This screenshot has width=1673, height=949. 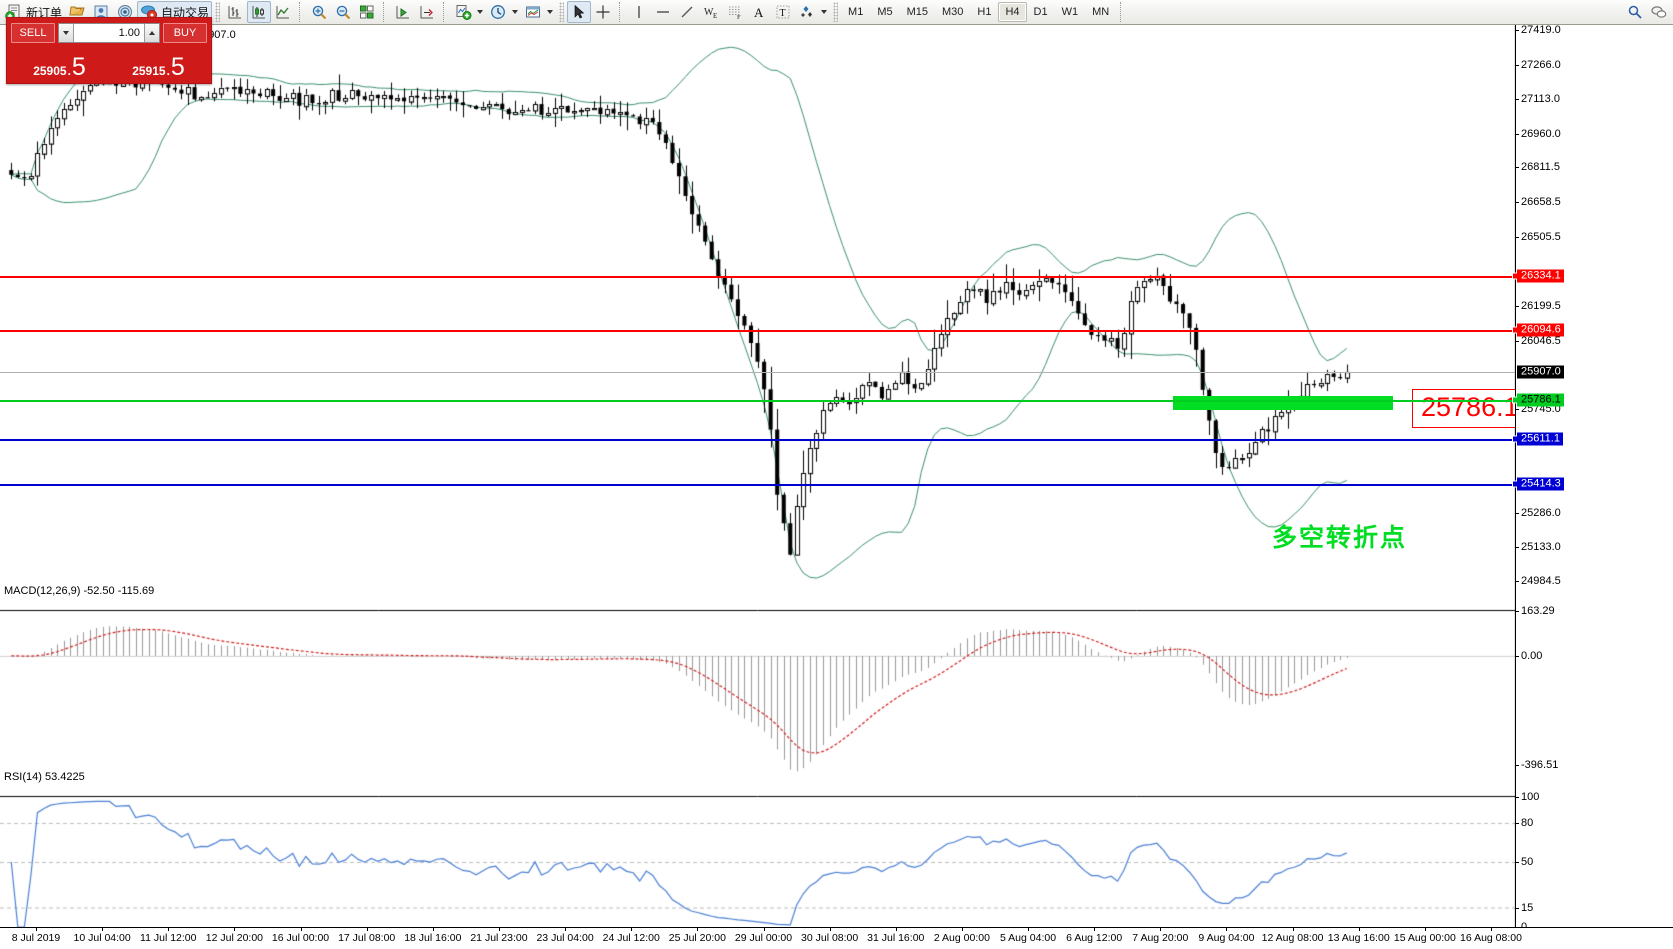 What do you see at coordinates (1070, 12) in the screenshot?
I see `timeframe-w1: W1` at bounding box center [1070, 12].